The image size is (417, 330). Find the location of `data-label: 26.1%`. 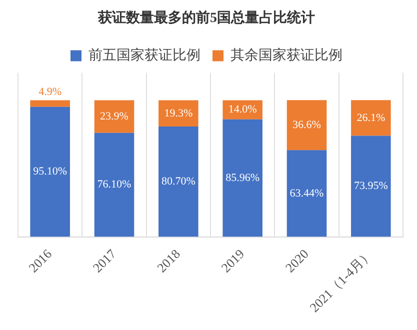

data-label: 26.1% is located at coordinates (371, 118).